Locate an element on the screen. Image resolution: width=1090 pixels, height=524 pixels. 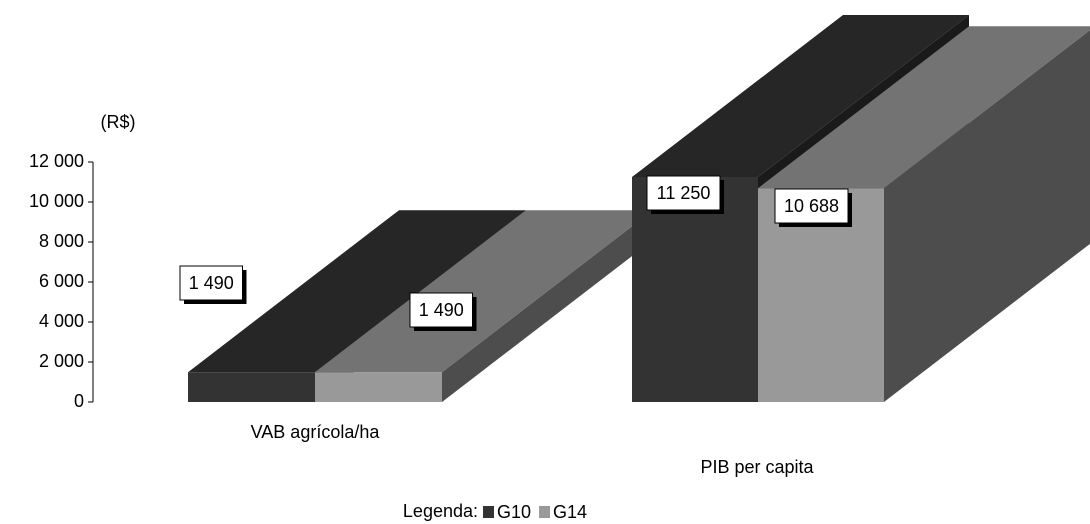
y-tick-label: 4 000 is located at coordinates (61, 321).